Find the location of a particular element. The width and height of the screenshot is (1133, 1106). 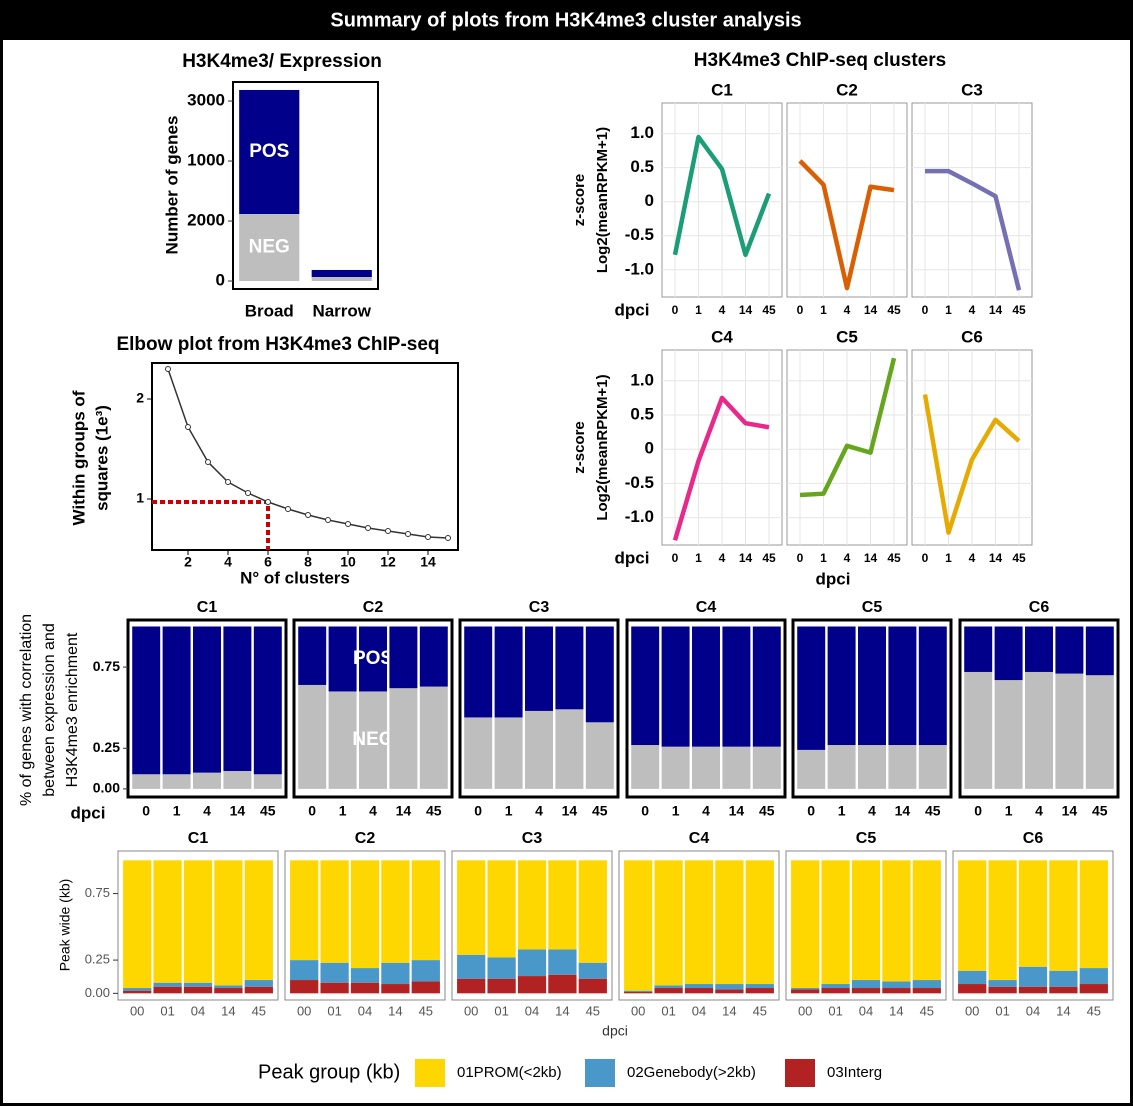

y-axis-label: Log2(meanRPKM+1) is located at coordinates (602, 447).